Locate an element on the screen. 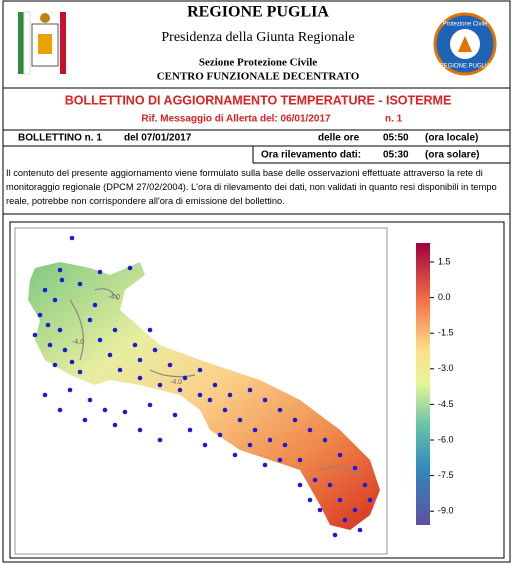 Image resolution: width=513 pixels, height=564 pixels. table-cell: delle ore is located at coordinates (339, 138).